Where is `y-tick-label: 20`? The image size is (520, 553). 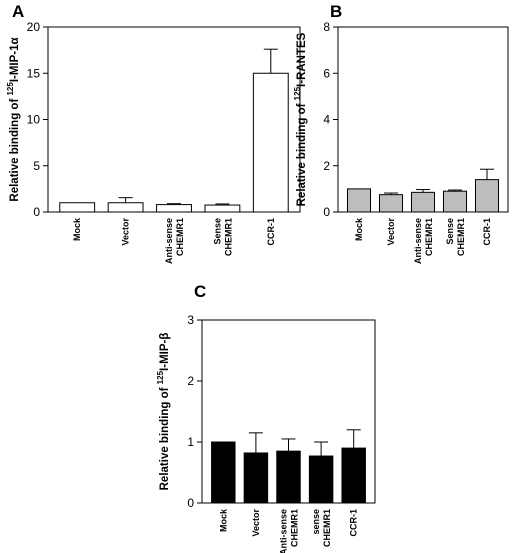 y-tick-label: 20 is located at coordinates (34, 27).